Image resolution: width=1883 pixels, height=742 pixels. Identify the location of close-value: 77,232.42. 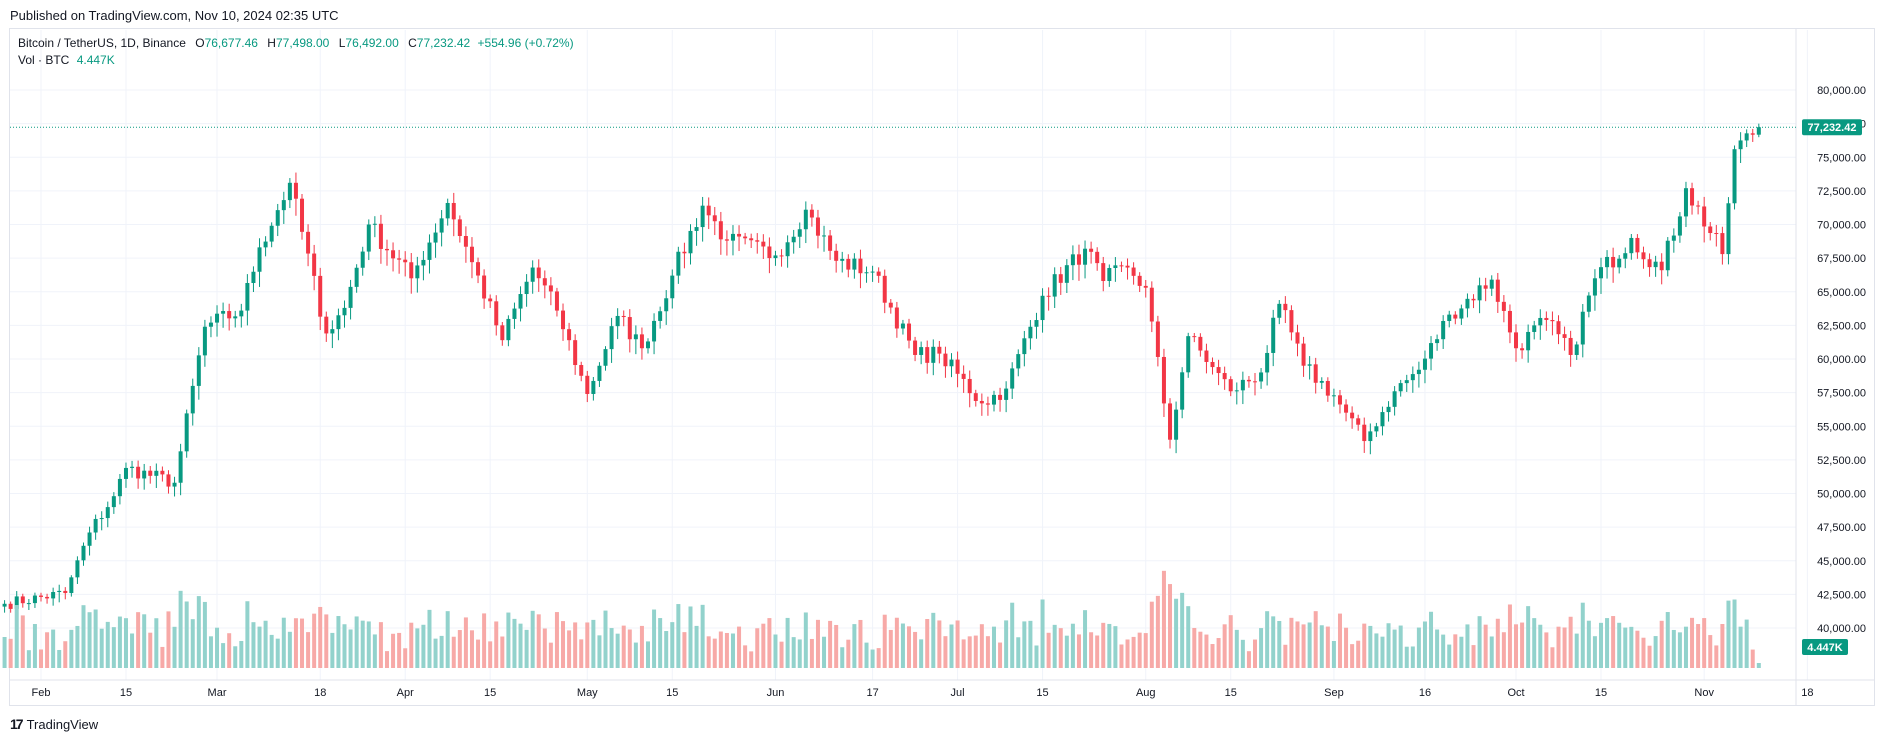
(443, 43).